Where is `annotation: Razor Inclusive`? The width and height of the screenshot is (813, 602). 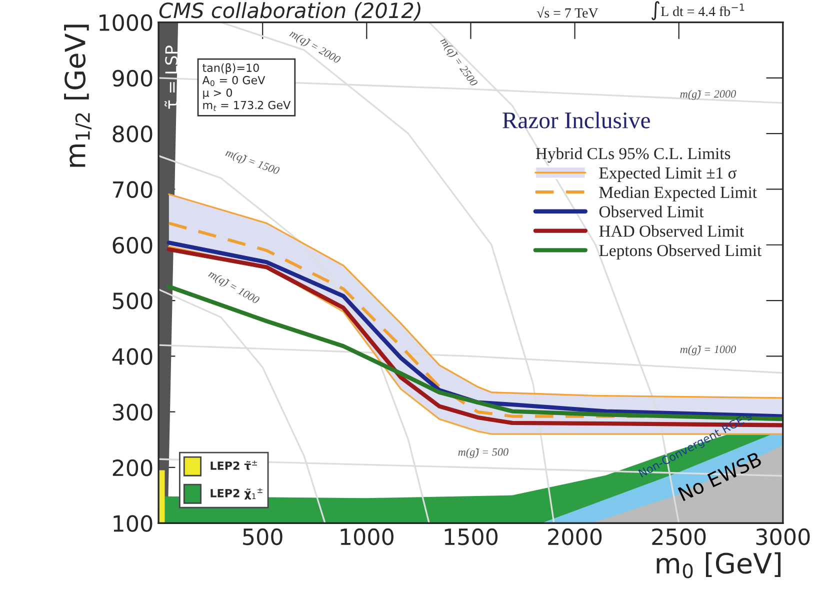 annotation: Razor Inclusive is located at coordinates (576, 120).